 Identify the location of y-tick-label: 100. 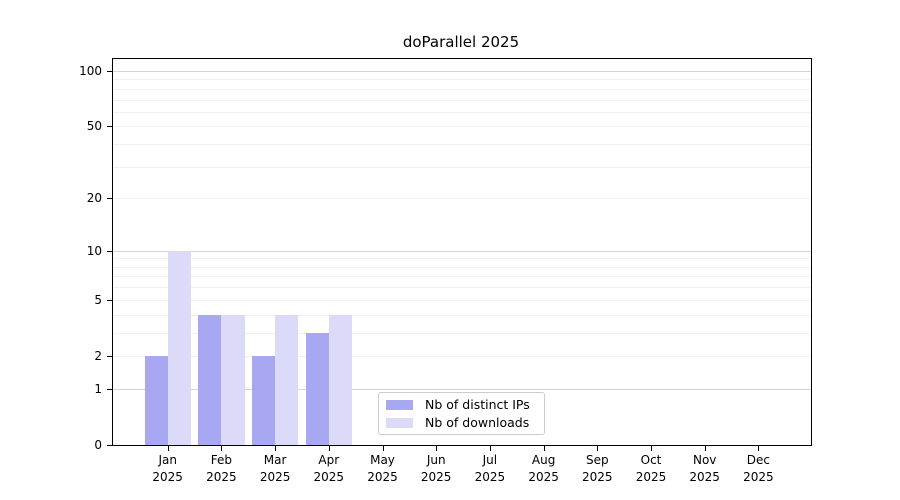
(90, 70).